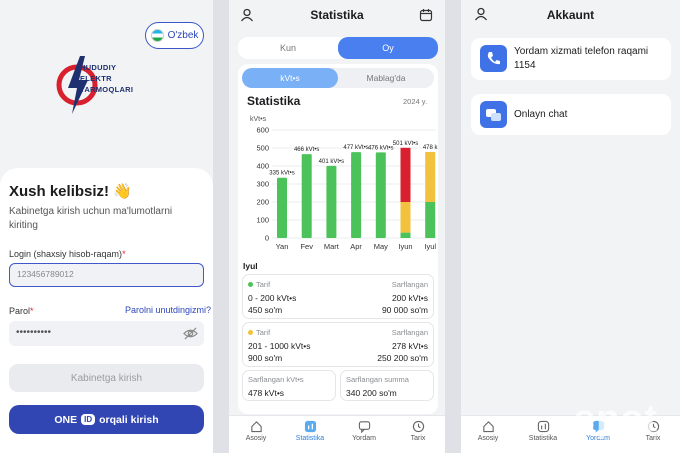 This screenshot has height=453, width=680. Describe the element at coordinates (386, 78) in the screenshot. I see `tab-money: Mablag'da` at that location.